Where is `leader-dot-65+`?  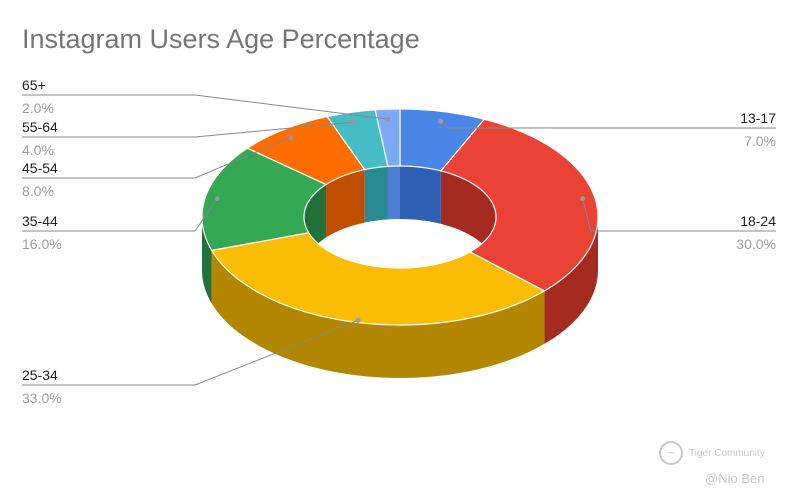 leader-dot-65+ is located at coordinates (388, 119).